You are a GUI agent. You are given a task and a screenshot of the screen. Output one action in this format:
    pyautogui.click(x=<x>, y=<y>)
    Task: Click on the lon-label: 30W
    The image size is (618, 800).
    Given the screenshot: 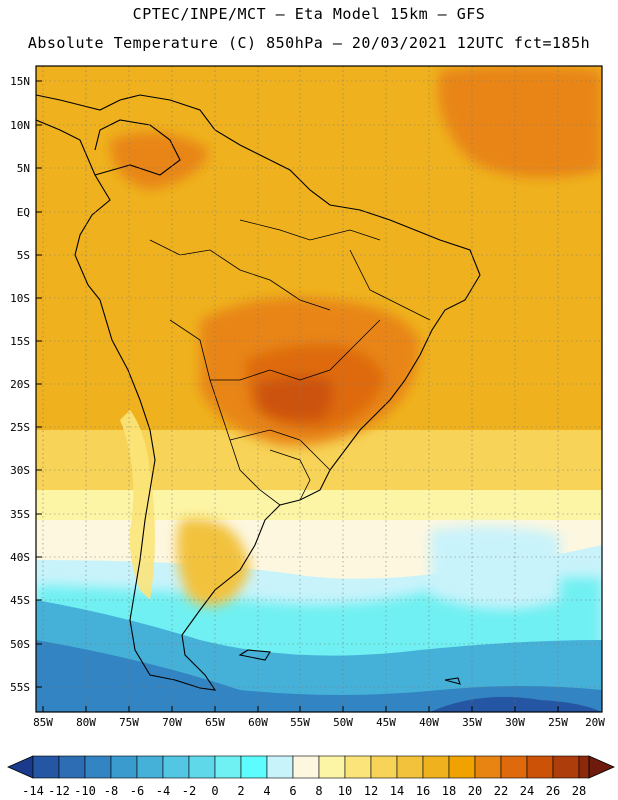 What is the action you would take?
    pyautogui.click(x=515, y=722)
    